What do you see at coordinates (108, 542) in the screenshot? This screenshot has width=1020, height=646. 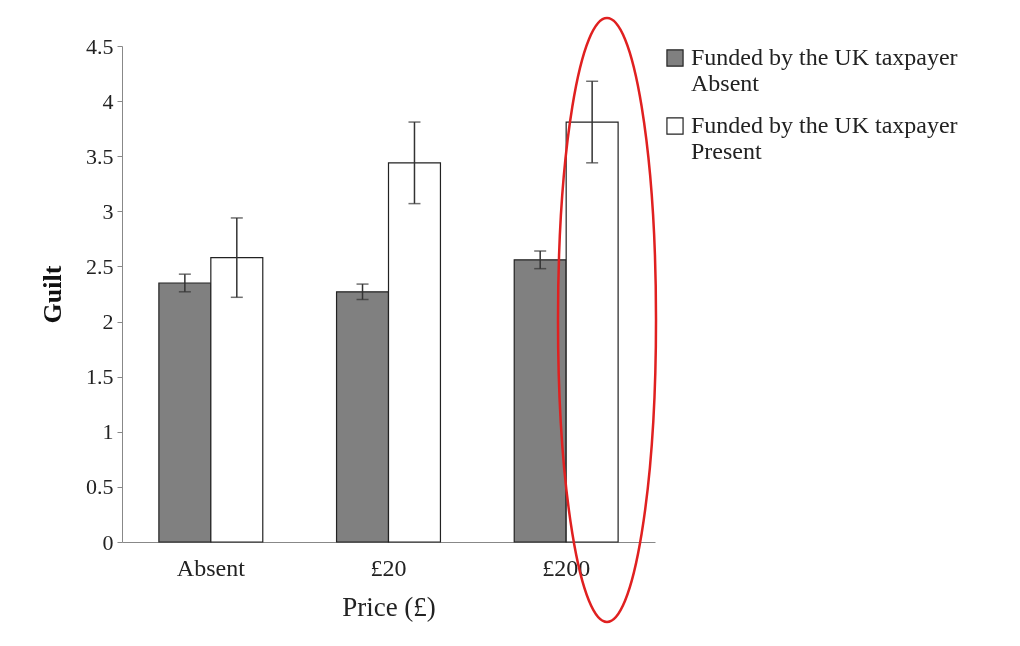 I see `y-tick-label: 0` at bounding box center [108, 542].